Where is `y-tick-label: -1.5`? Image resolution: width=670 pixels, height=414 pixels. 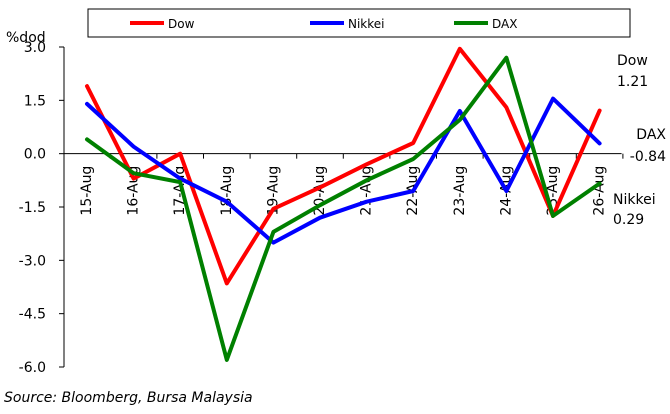
y-tick-label: -1.5 is located at coordinates (32, 208).